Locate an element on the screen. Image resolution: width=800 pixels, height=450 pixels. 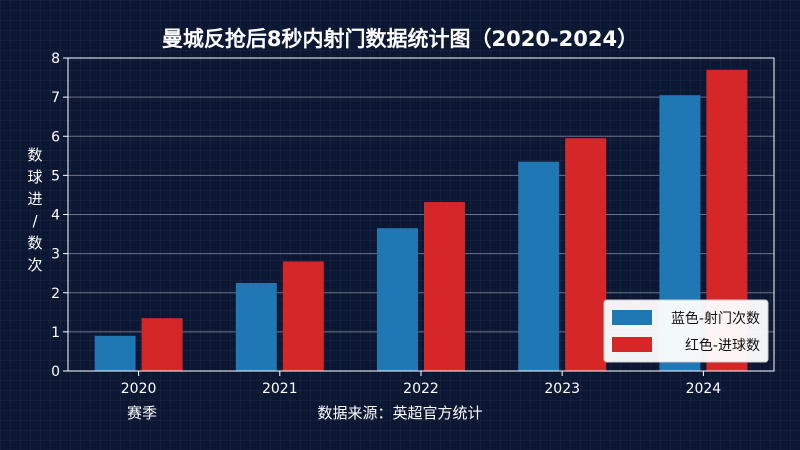
y-tick-label: 6 is located at coordinates (55, 137).